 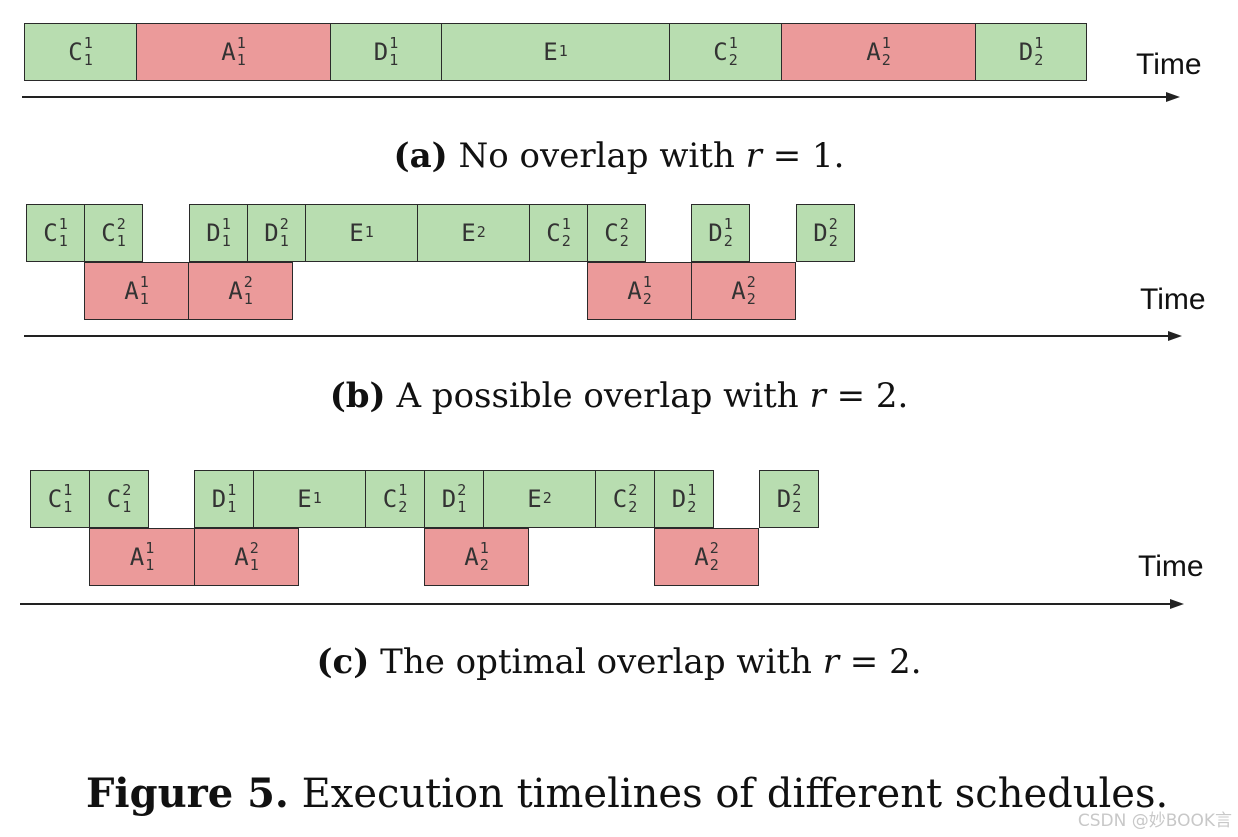 I want to click on panel-caption-a: (a) No overlap with r = 1., so click(x=619, y=156).